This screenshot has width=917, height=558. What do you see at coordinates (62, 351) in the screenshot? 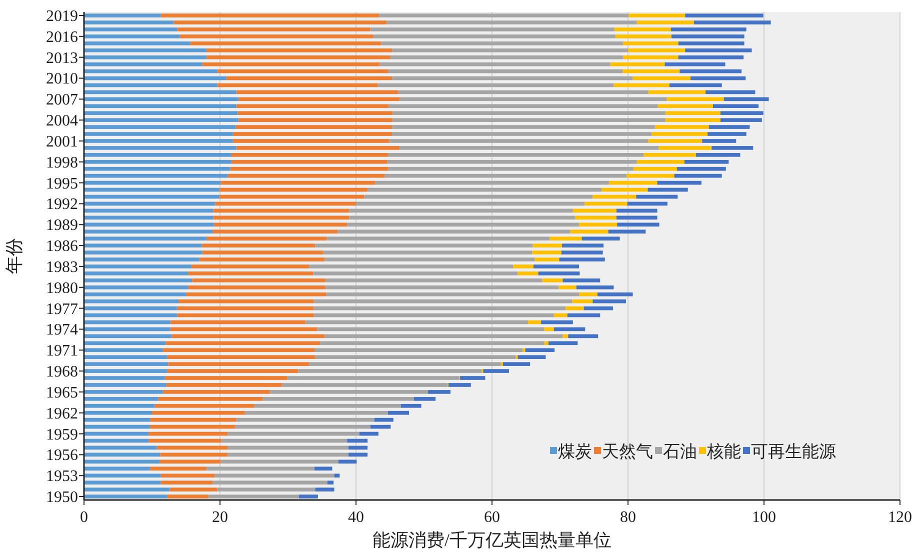
I see `y-tick-label: 1971` at bounding box center [62, 351].